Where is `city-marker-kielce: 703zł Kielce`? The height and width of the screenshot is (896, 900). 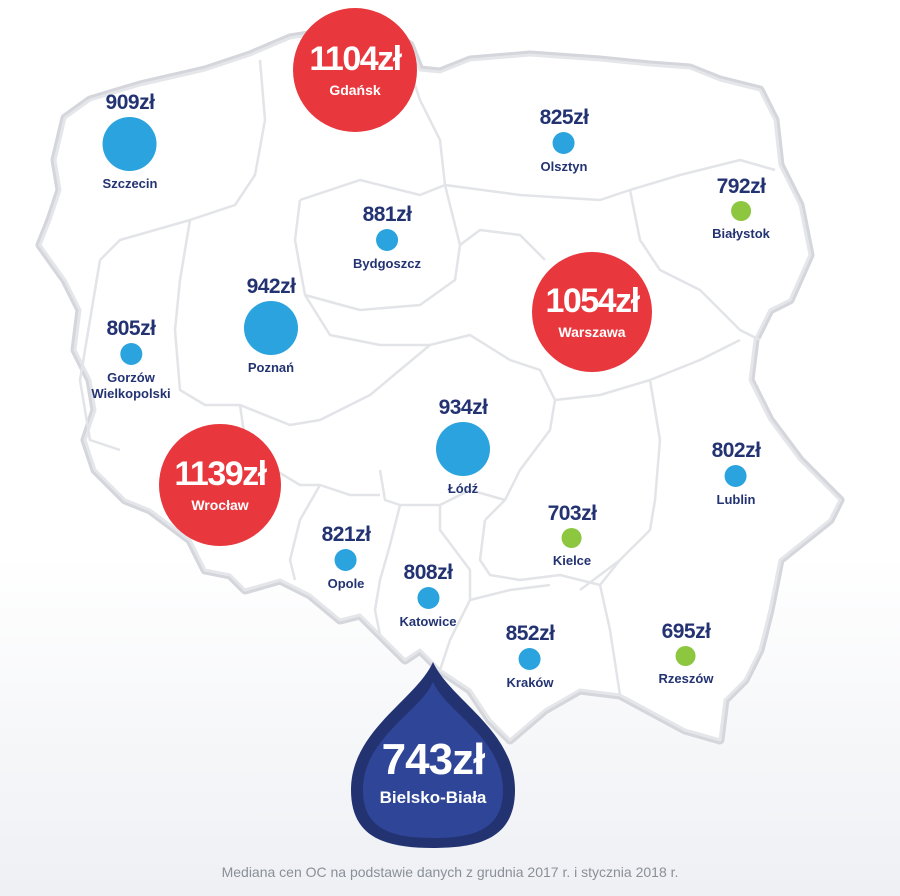 city-marker-kielce: 703zł Kielce is located at coordinates (572, 536).